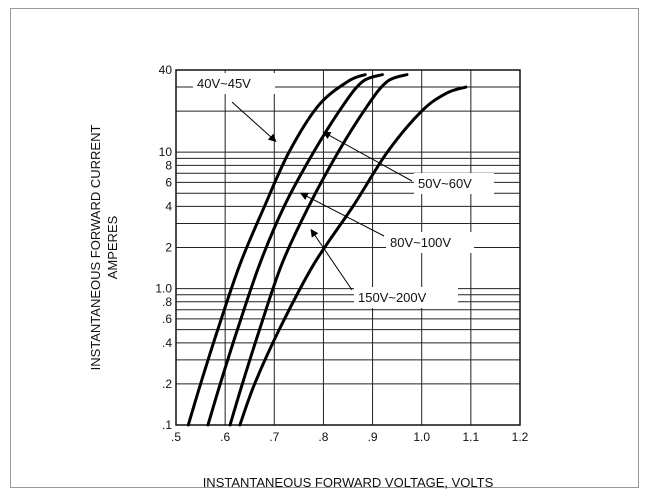  What do you see at coordinates (420, 242) in the screenshot?
I see `series-label-2: 80V~100V` at bounding box center [420, 242].